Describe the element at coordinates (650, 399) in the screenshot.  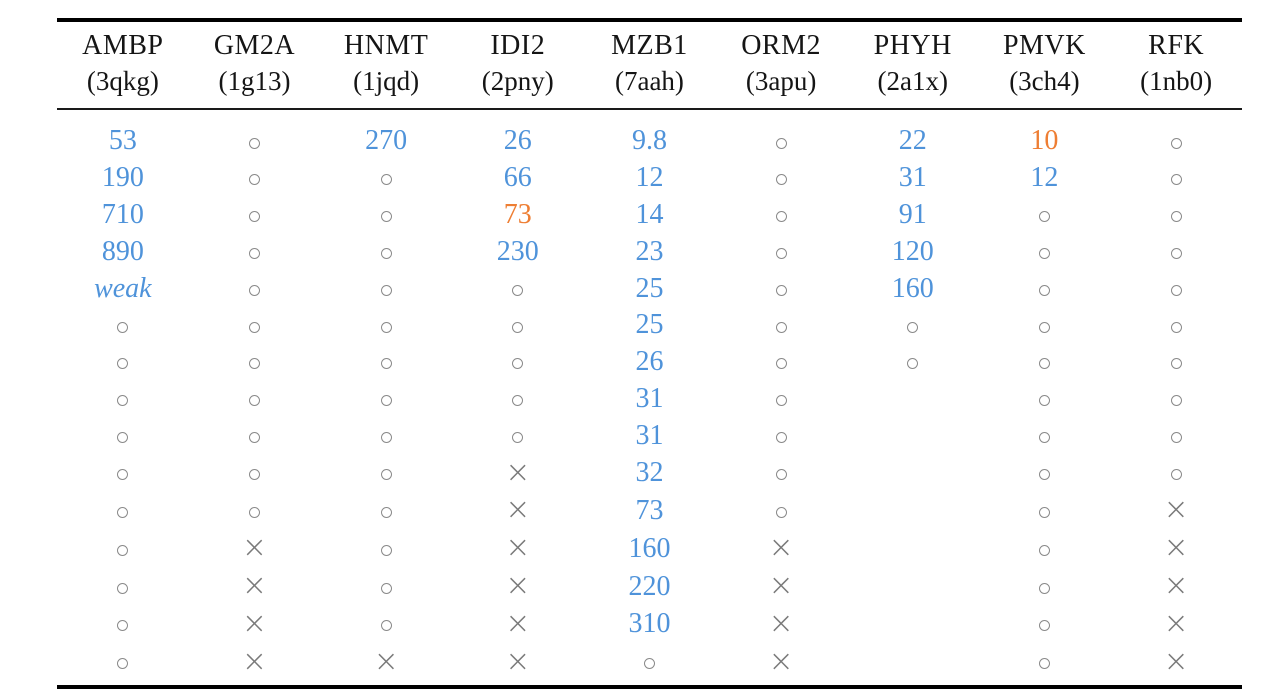
I see `value-cell: 31` at that location.